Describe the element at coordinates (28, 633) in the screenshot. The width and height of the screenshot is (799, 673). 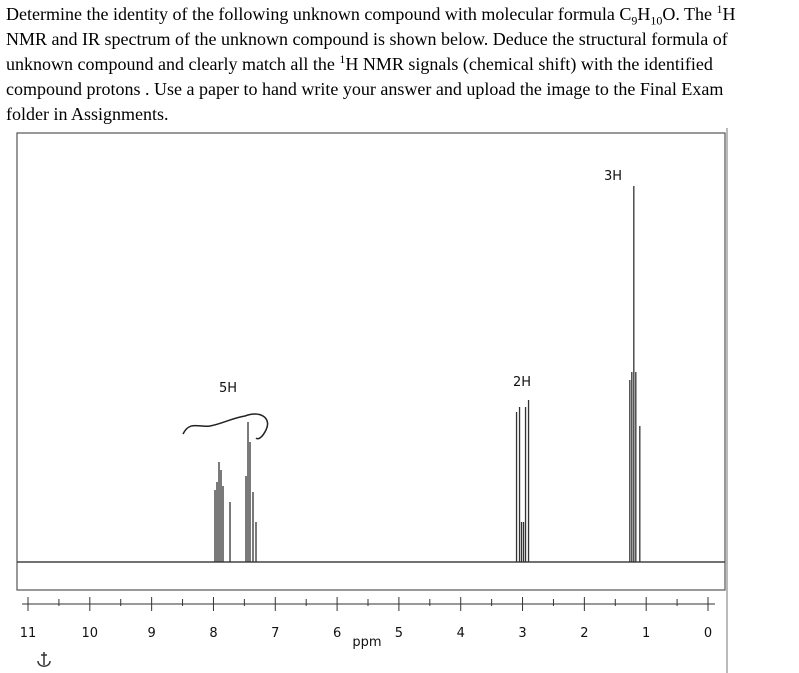
I see `x-tick-label: 11` at that location.